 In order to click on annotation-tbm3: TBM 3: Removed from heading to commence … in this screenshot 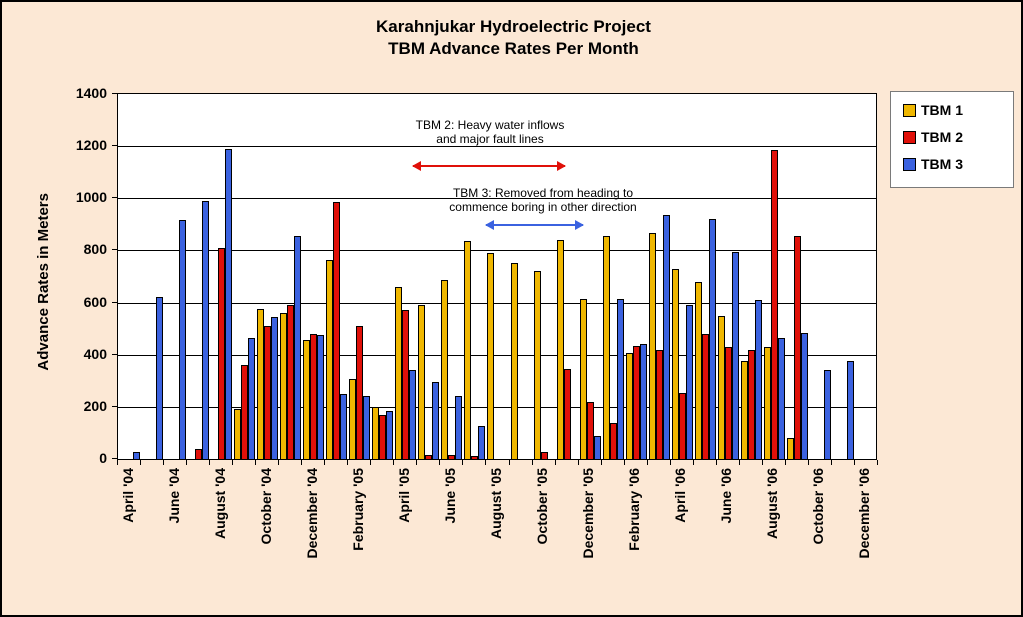, I will do `click(543, 200)`.